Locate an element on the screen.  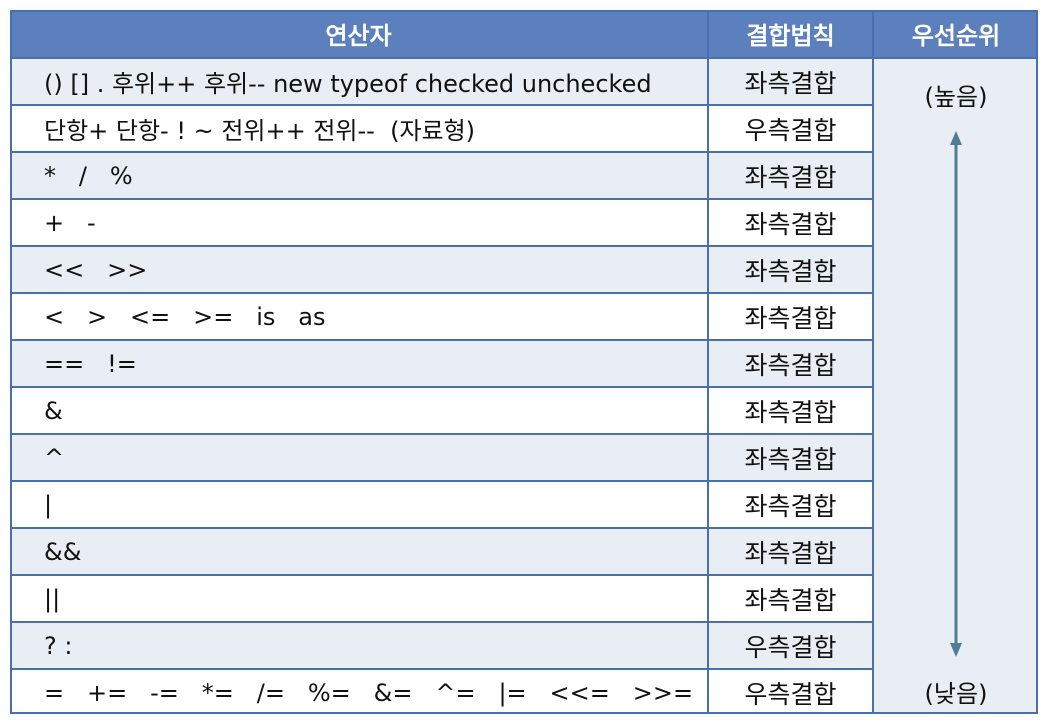
table-row: & 좌측결합 is located at coordinates (441, 410).